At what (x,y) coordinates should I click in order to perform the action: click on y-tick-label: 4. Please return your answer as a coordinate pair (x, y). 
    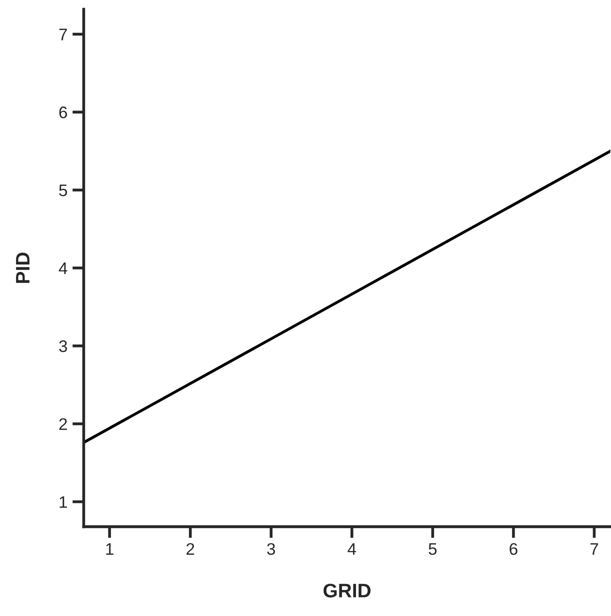
    Looking at the image, I should click on (63, 268).